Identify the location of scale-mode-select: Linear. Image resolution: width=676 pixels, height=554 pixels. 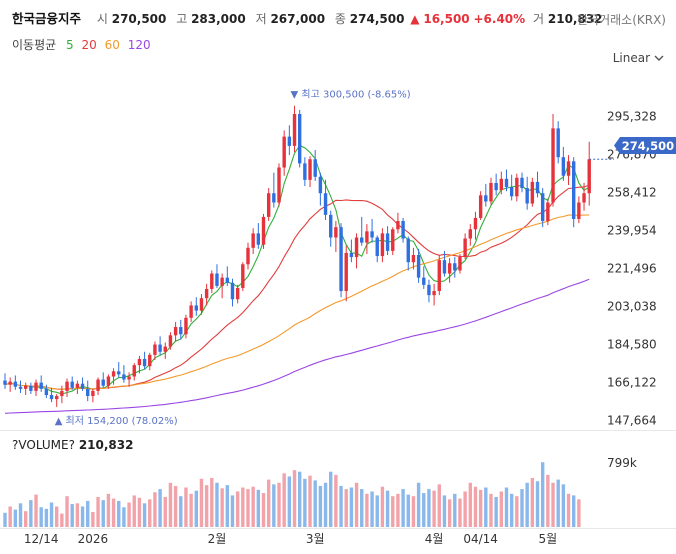
(631, 58).